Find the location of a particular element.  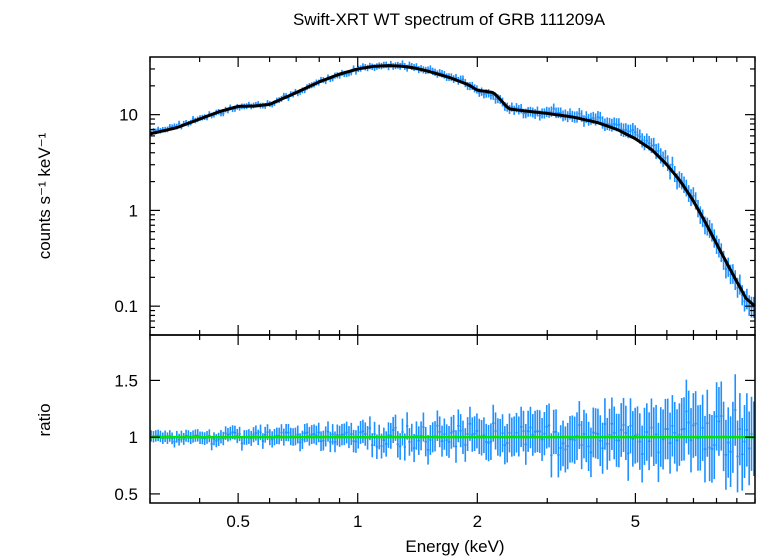

spectrum-y-tick-label: 1 is located at coordinates (133, 210).